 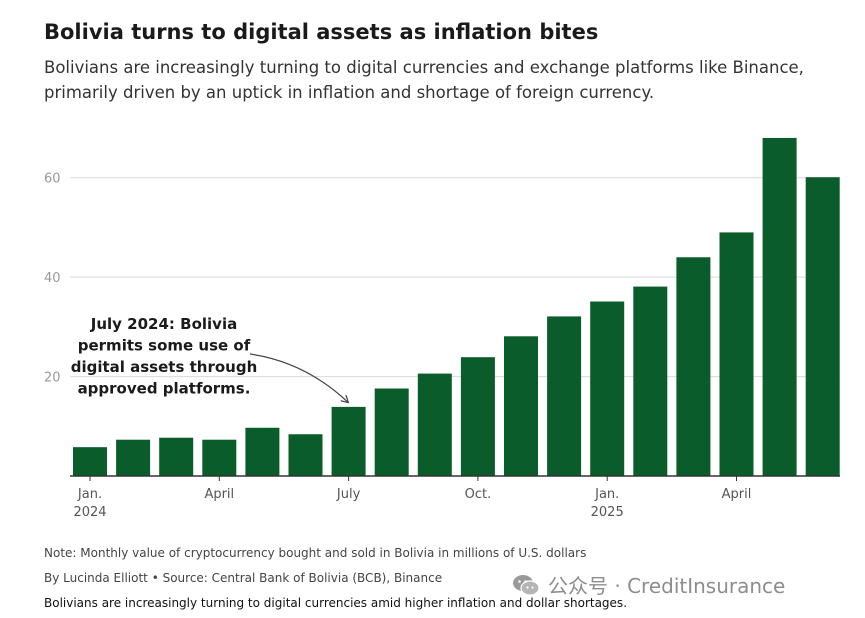 I want to click on x-tick-year-label: 2025, so click(x=607, y=512).